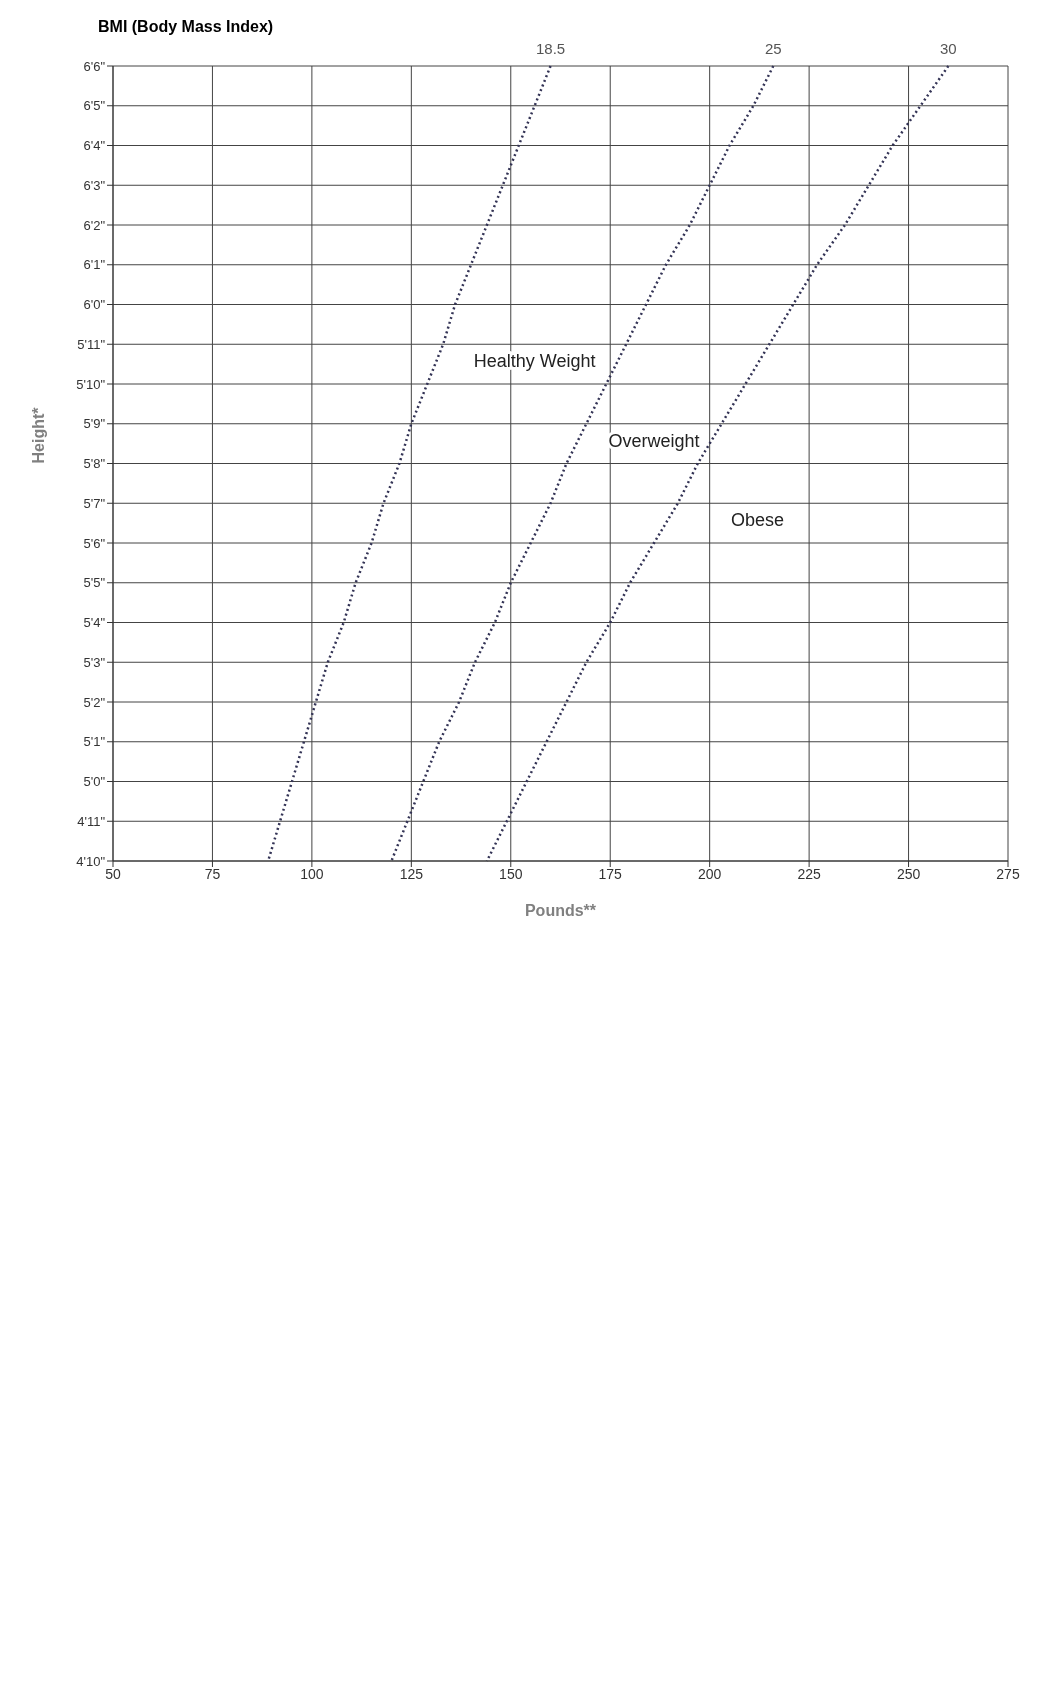 This screenshot has width=1060, height=1686. Describe the element at coordinates (948, 48) in the screenshot. I see `series-label: 30` at that location.